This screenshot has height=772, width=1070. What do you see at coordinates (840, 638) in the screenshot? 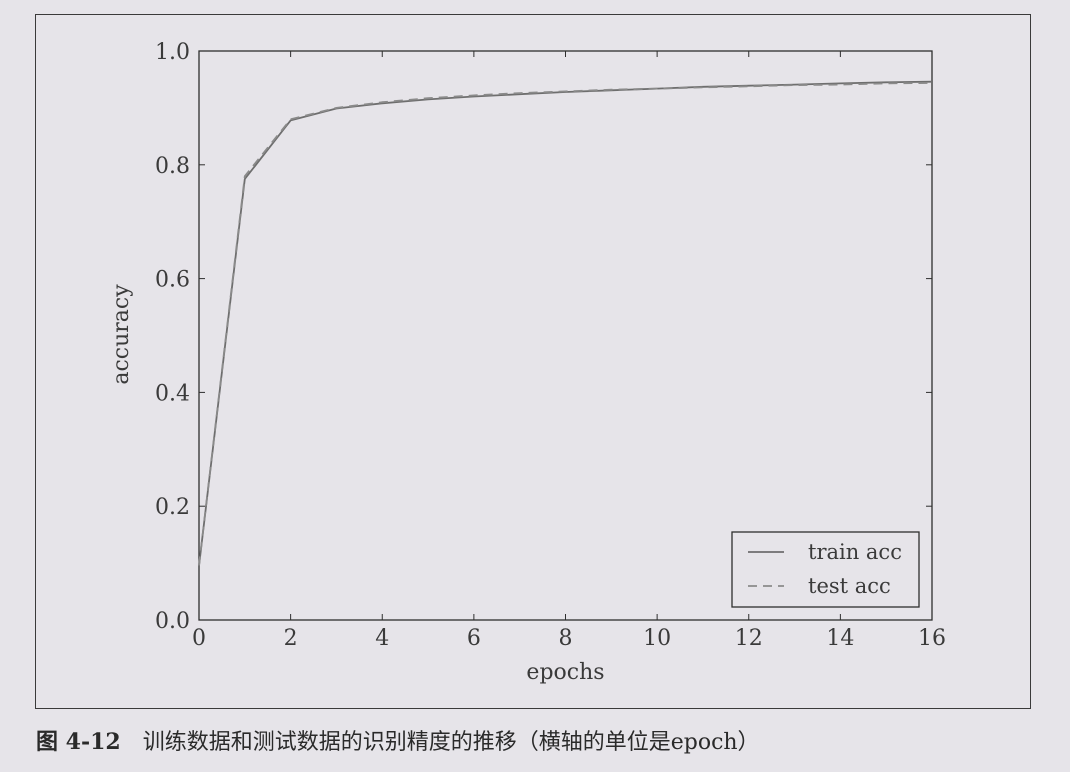
I see `x-tick-label: 14` at bounding box center [840, 638].